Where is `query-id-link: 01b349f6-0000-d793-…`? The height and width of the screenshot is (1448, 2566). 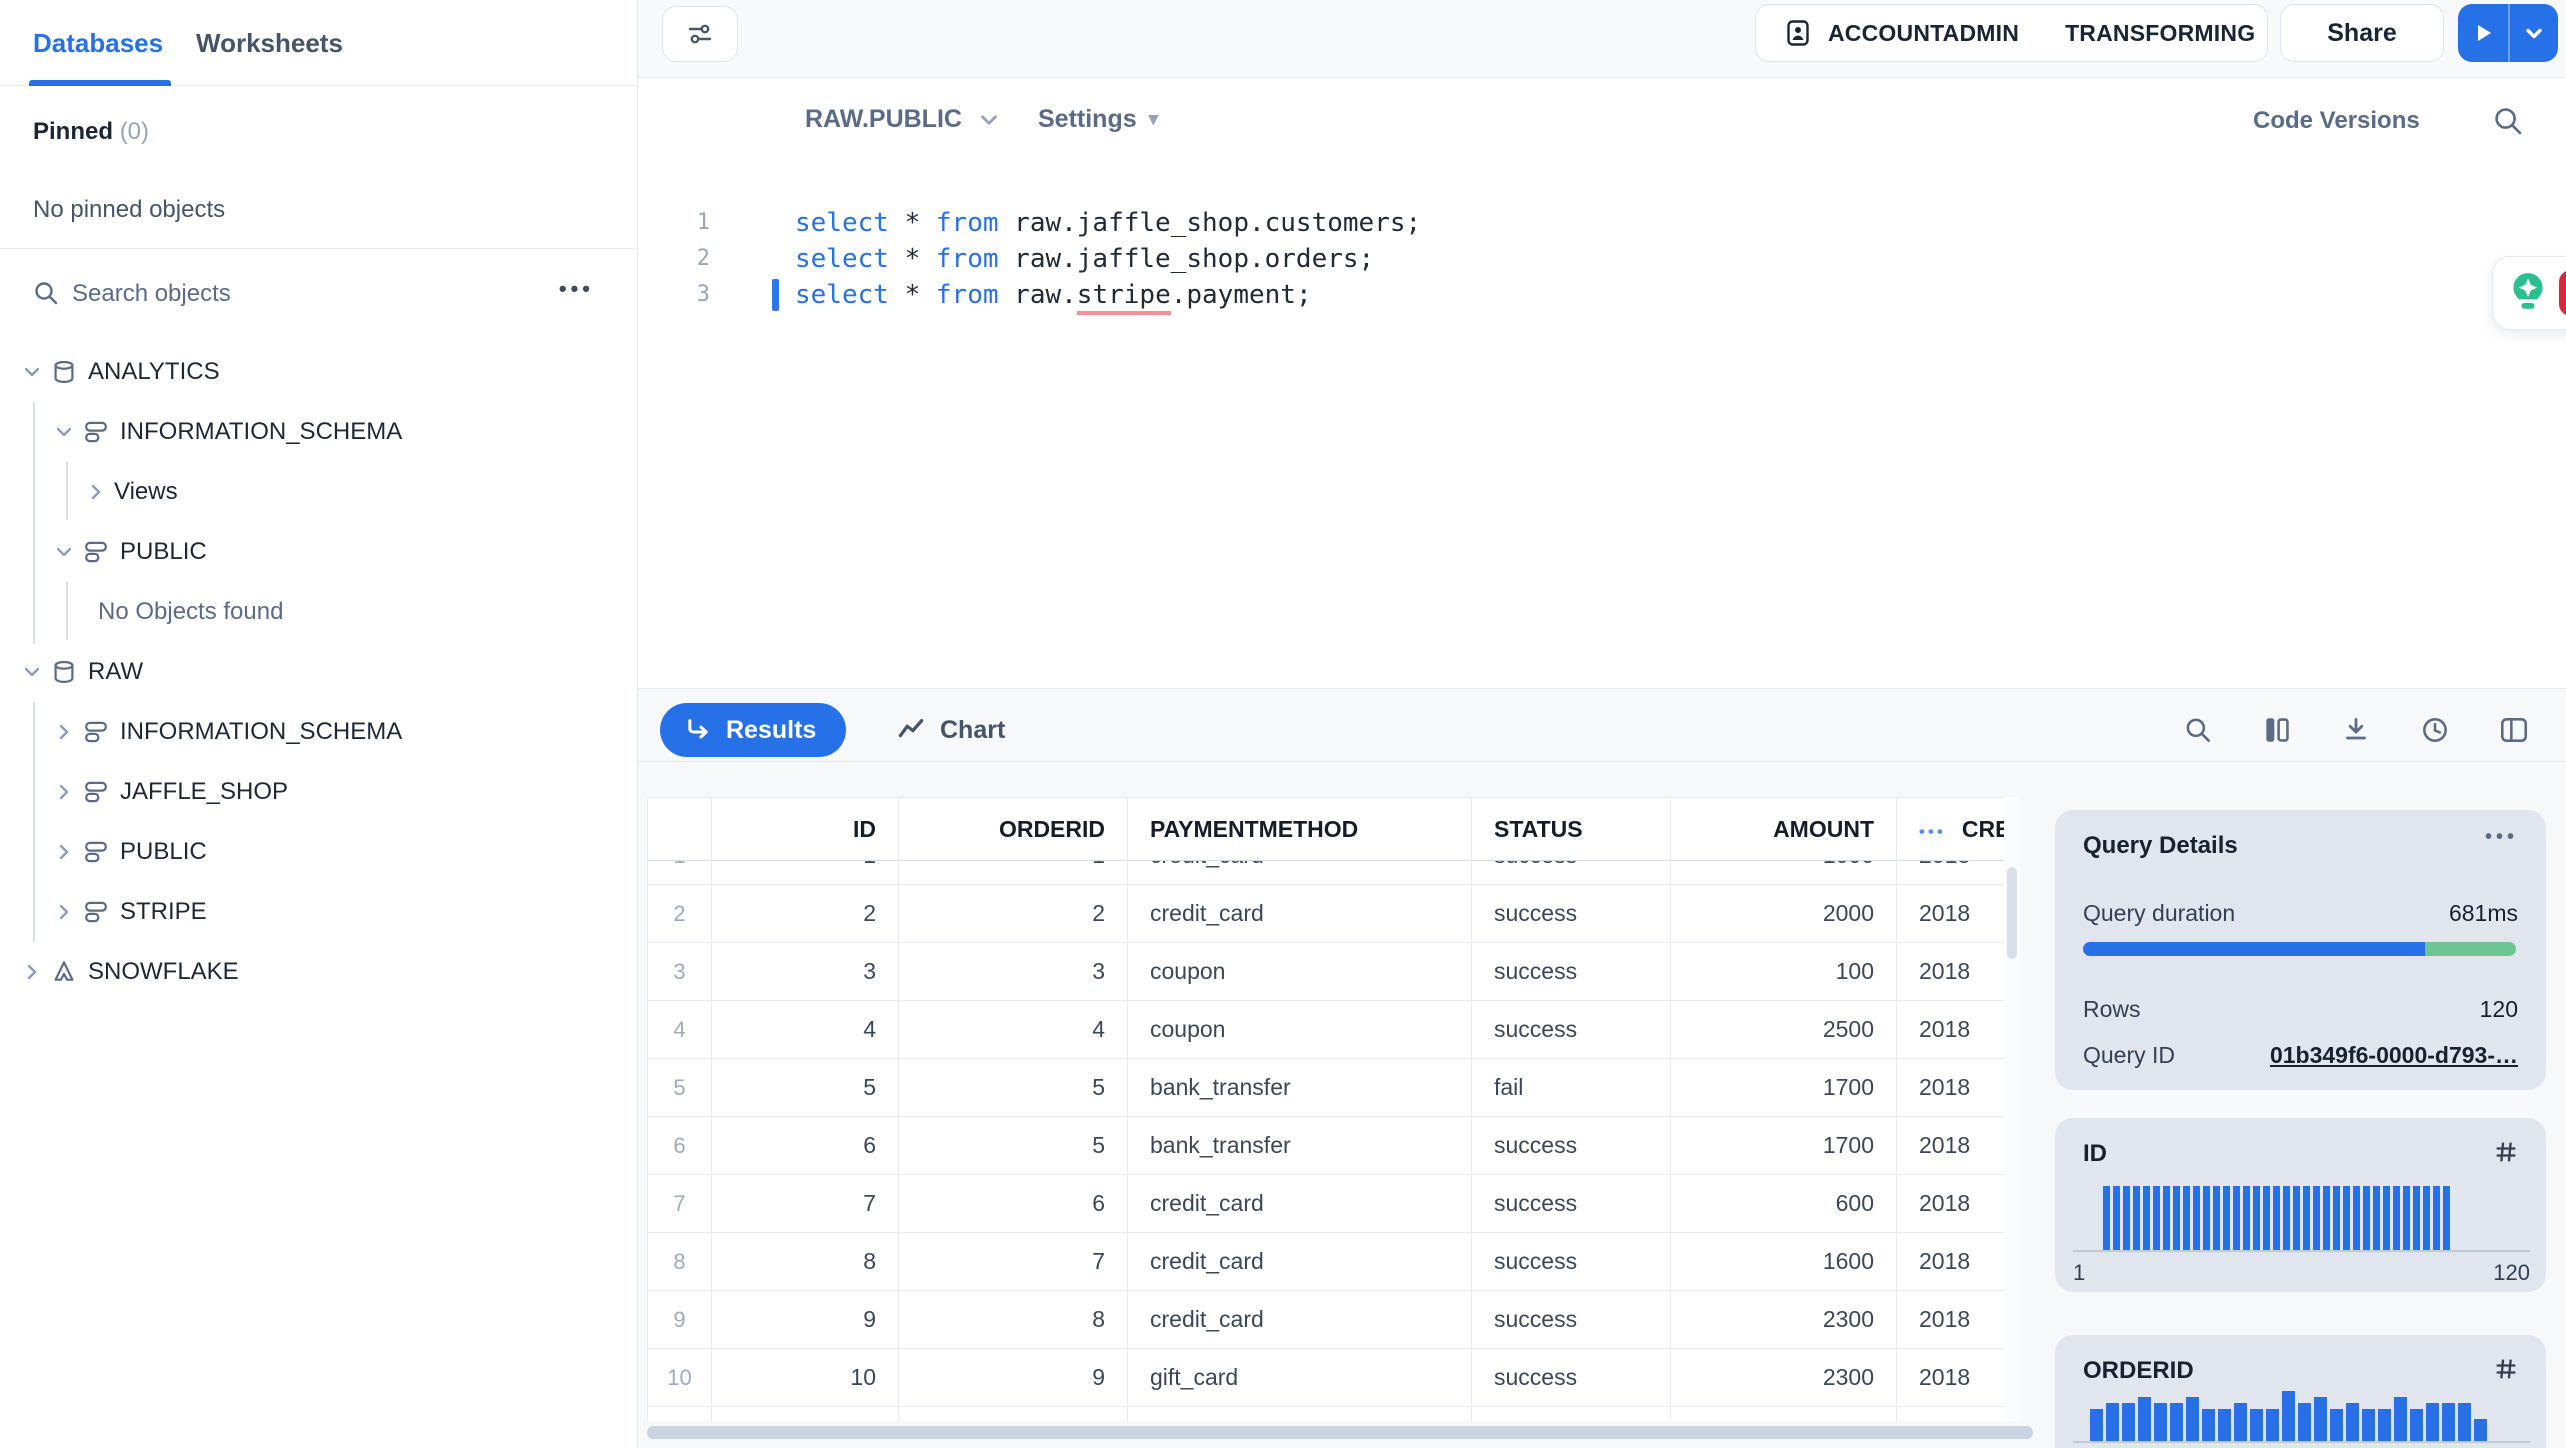
query-id-link: 01b349f6-0000-d793-… is located at coordinates (2393, 1055).